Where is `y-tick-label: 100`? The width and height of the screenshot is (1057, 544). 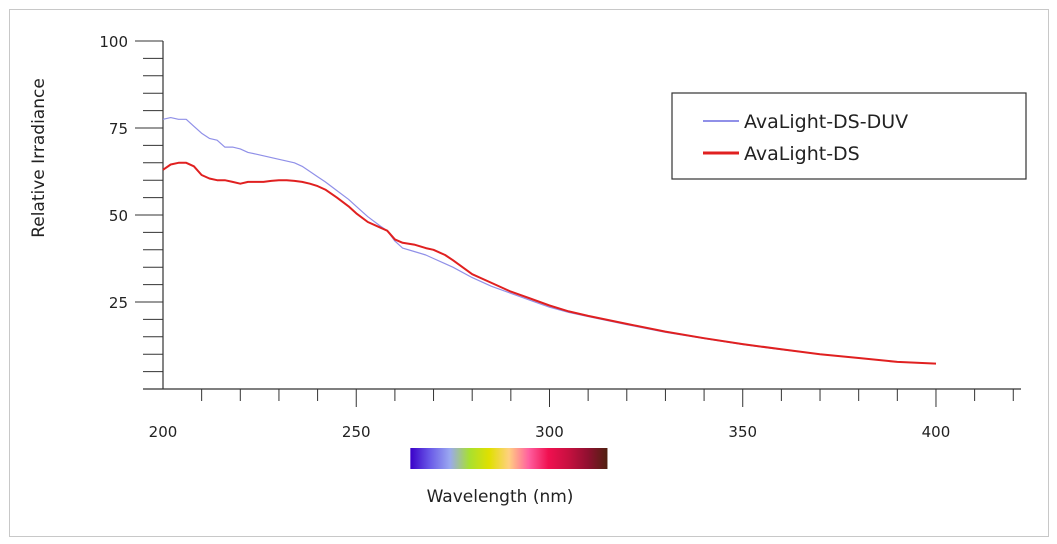 y-tick-label: 100 is located at coordinates (113, 42).